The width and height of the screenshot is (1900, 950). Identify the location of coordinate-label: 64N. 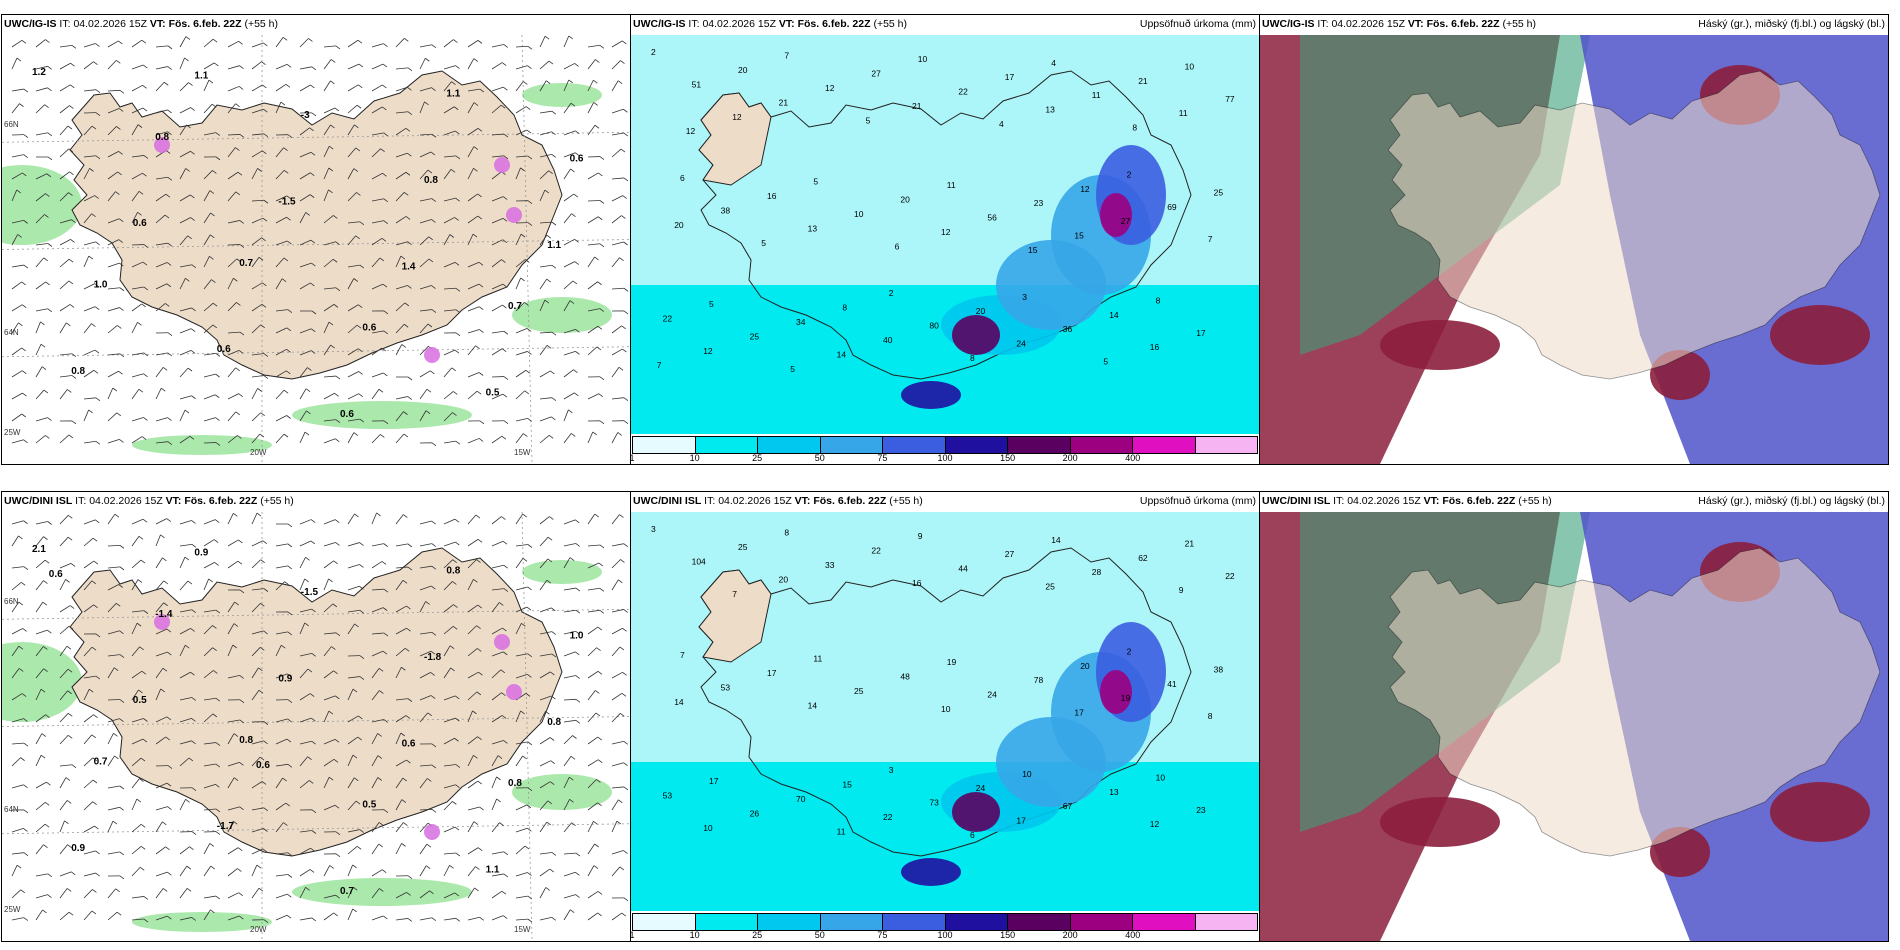
(11, 809).